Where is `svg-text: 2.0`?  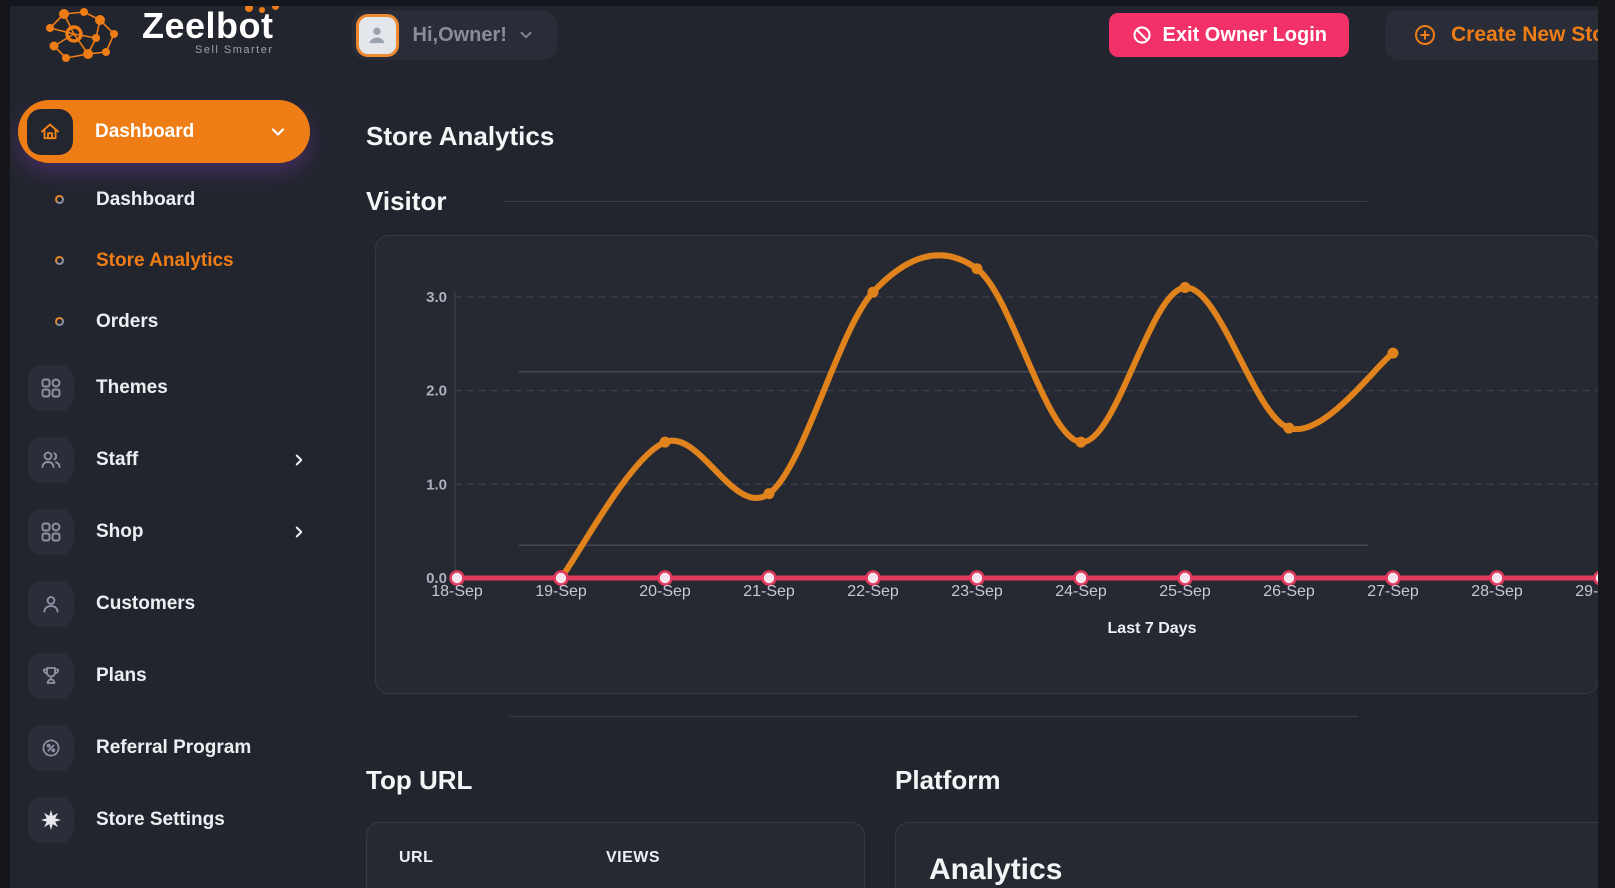
svg-text: 2.0 is located at coordinates (436, 391).